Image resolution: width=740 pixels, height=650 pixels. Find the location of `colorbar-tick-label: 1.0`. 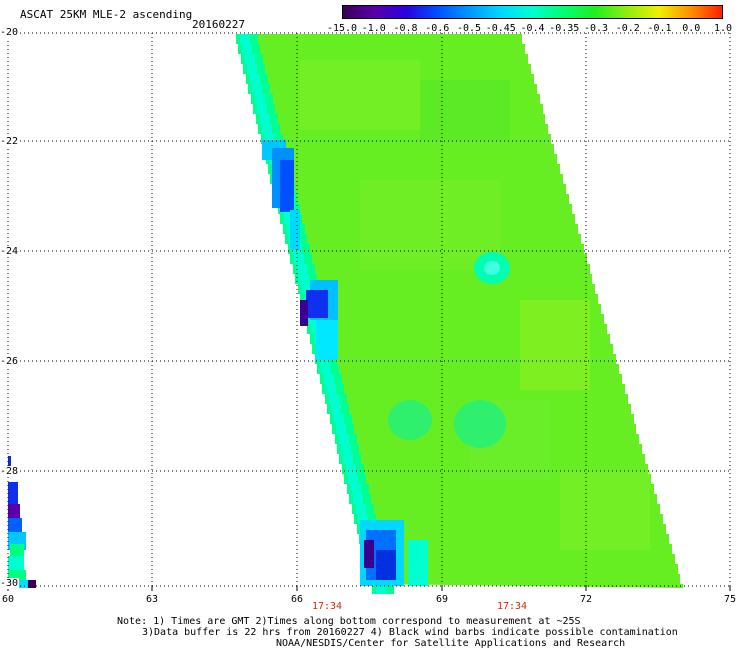

colorbar-tick-label: 1.0 is located at coordinates (723, 28).